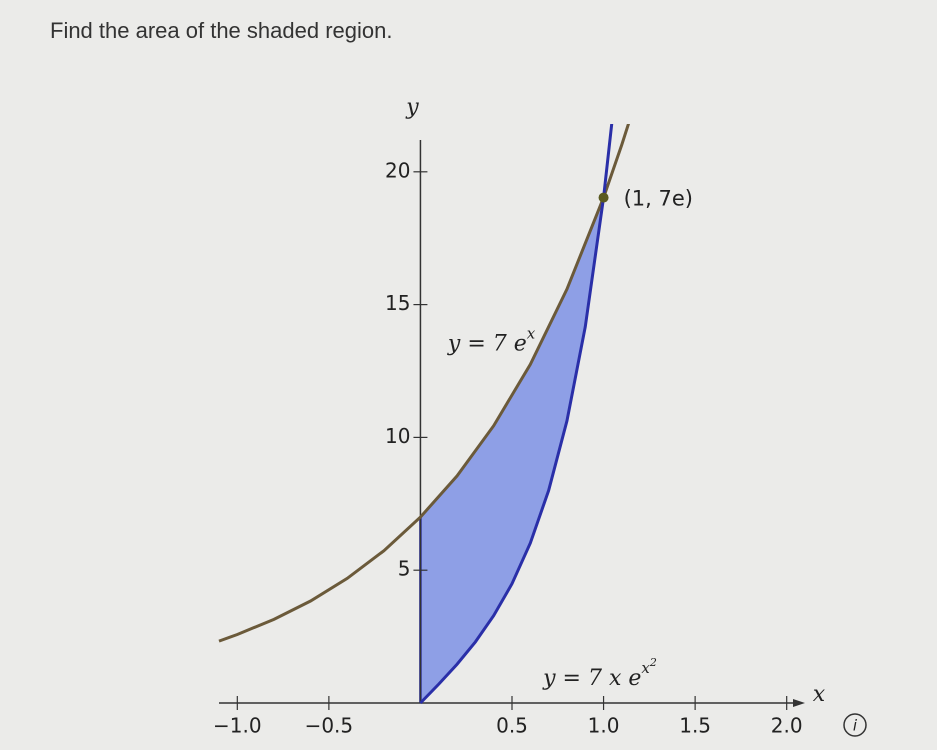  I want to click on x-axis-arrow, so click(799, 703).